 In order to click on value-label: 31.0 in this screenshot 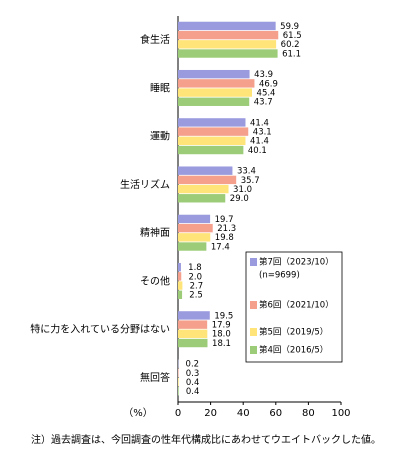, I will do `click(242, 190)`.